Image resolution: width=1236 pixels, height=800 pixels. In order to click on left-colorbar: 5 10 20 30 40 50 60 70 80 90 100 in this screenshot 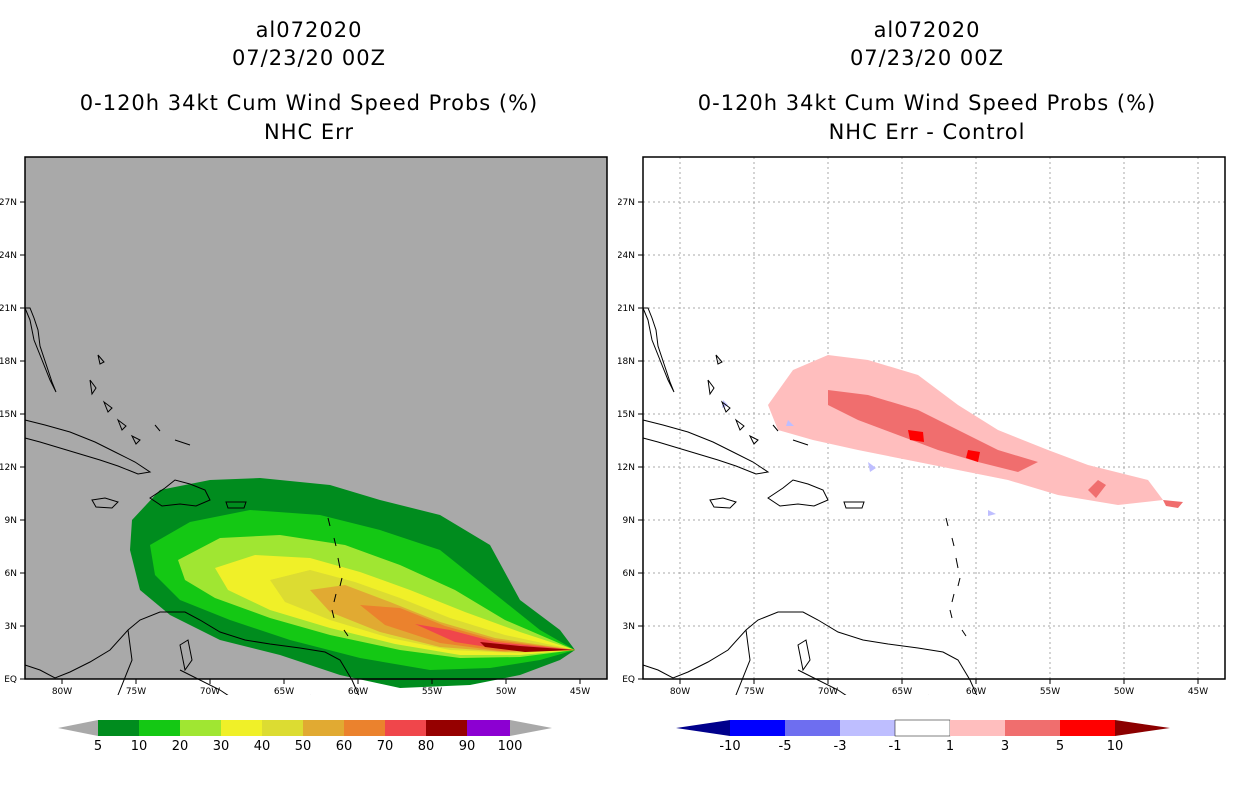, I will do `click(305, 737)`.